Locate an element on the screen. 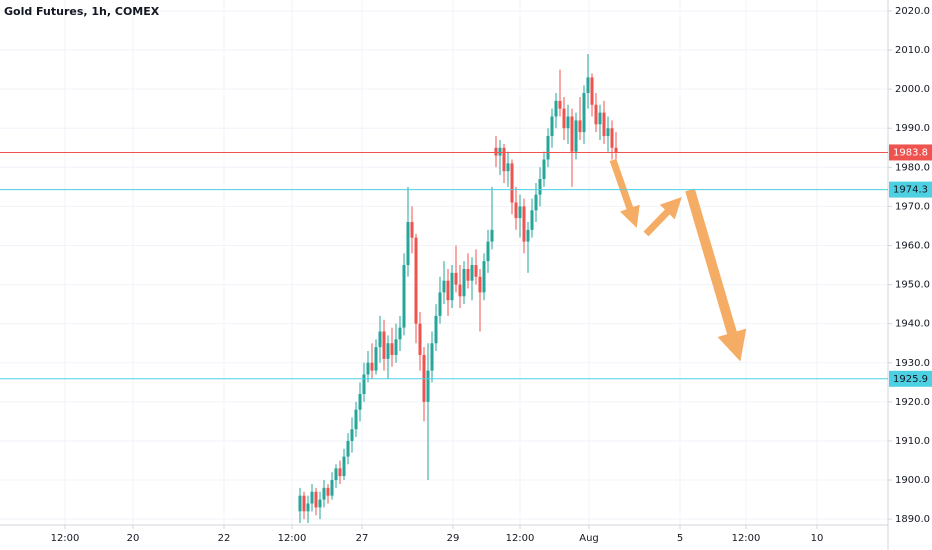  y-tick-label: 1930.0 is located at coordinates (912, 363).